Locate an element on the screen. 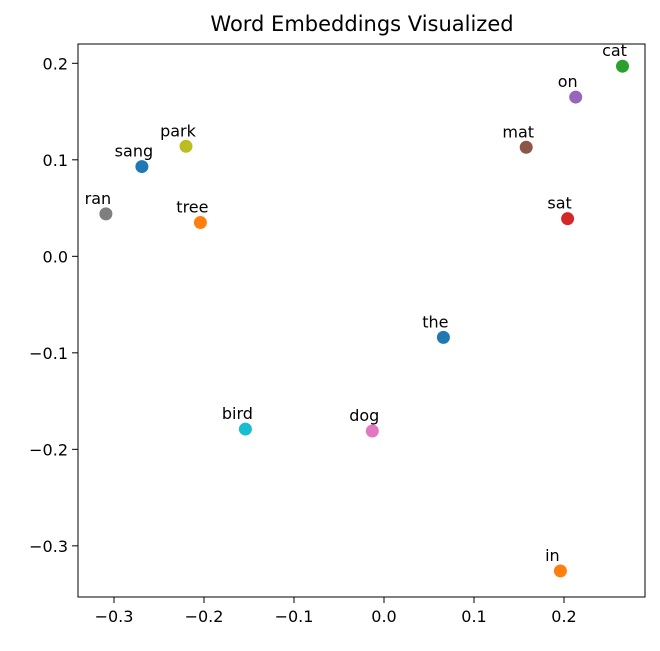  point-tree is located at coordinates (200, 223).